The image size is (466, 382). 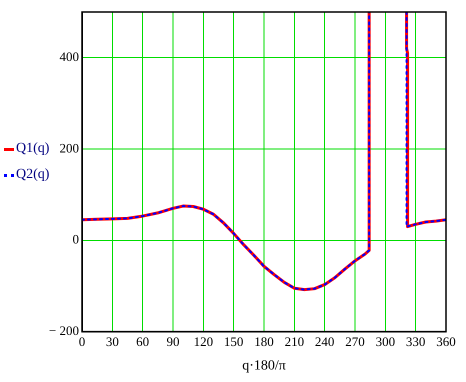 I want to click on x-tick-label: 30, so click(x=112, y=341).